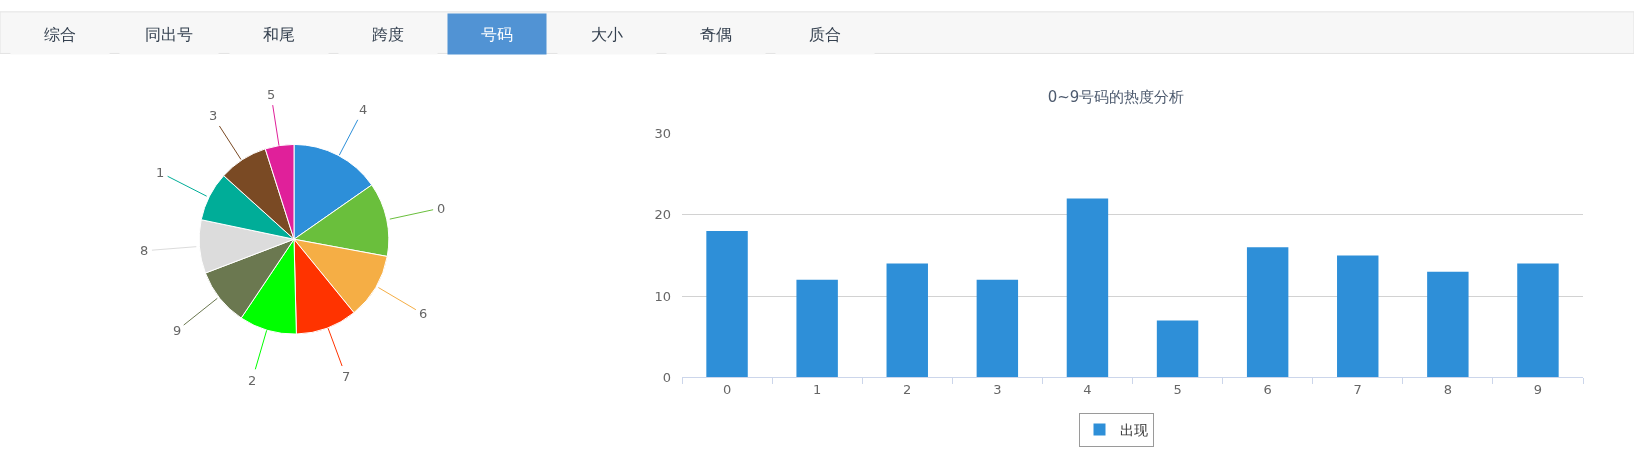 Image resolution: width=1634 pixels, height=464 pixels. Describe the element at coordinates (213, 115) in the screenshot. I see `slice-label: 3` at that location.